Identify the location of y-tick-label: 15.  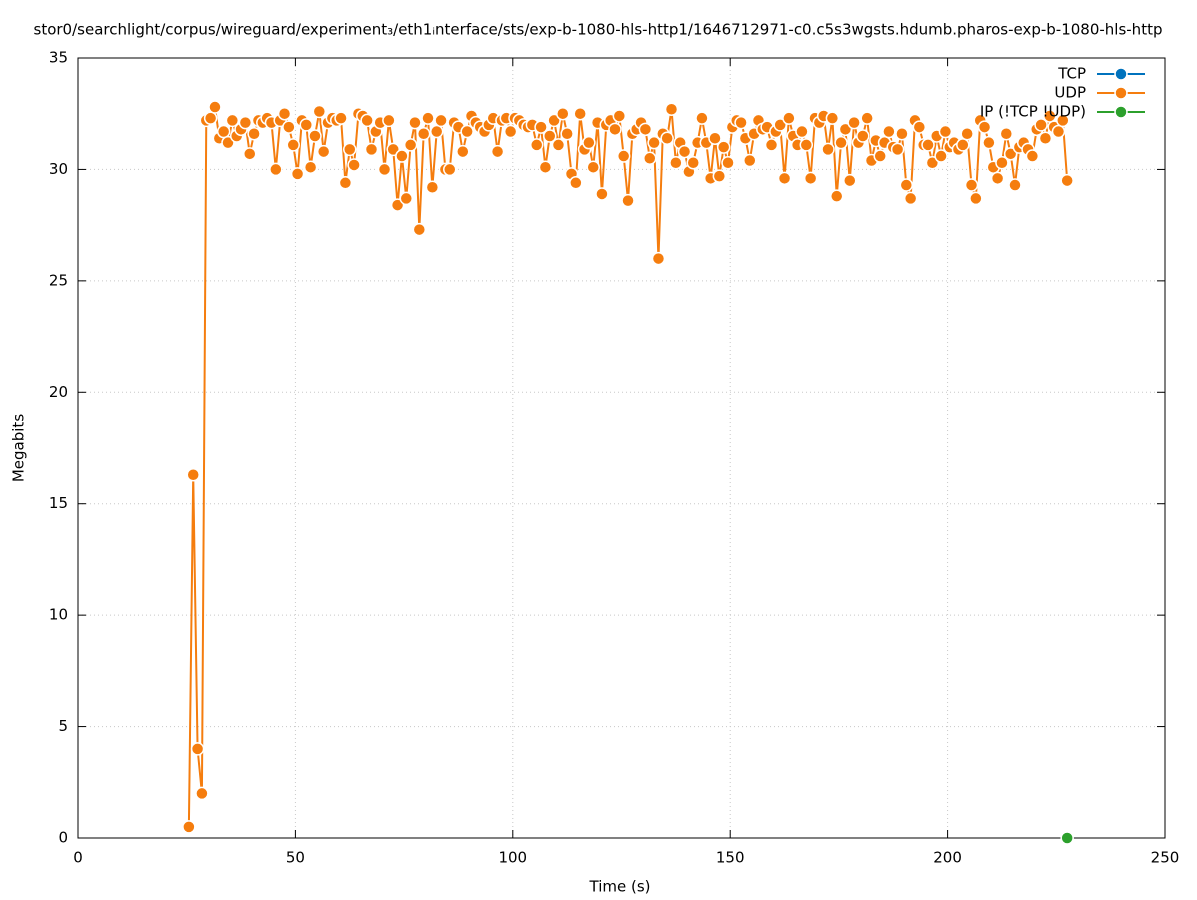
(58, 503).